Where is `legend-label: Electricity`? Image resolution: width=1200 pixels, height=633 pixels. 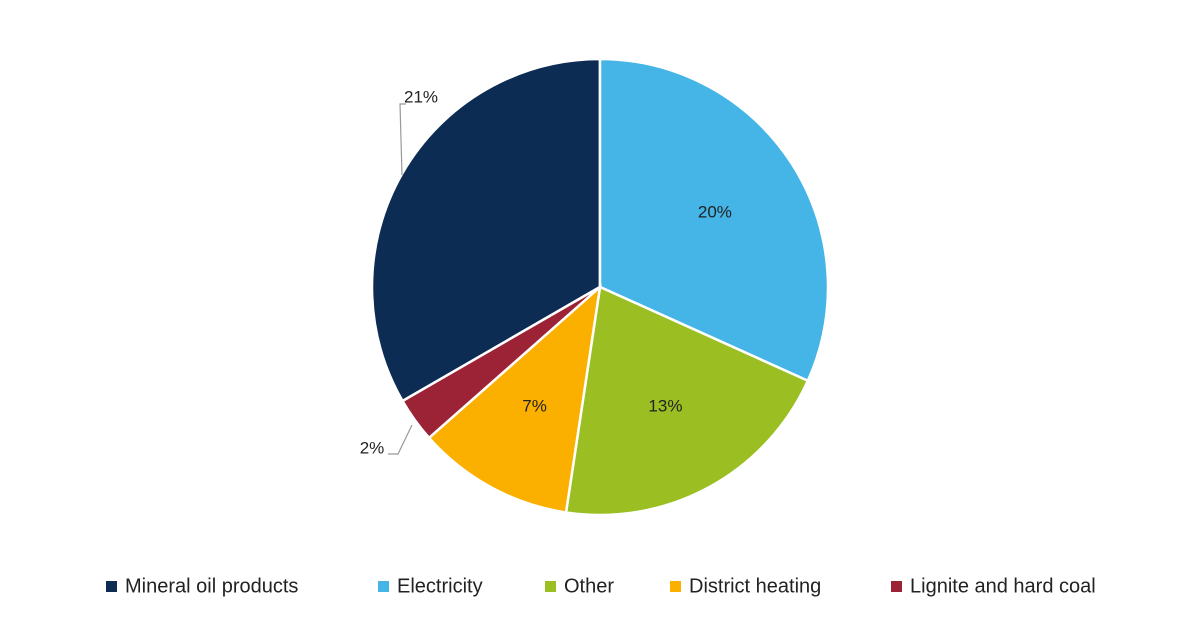 legend-label: Electricity is located at coordinates (440, 586).